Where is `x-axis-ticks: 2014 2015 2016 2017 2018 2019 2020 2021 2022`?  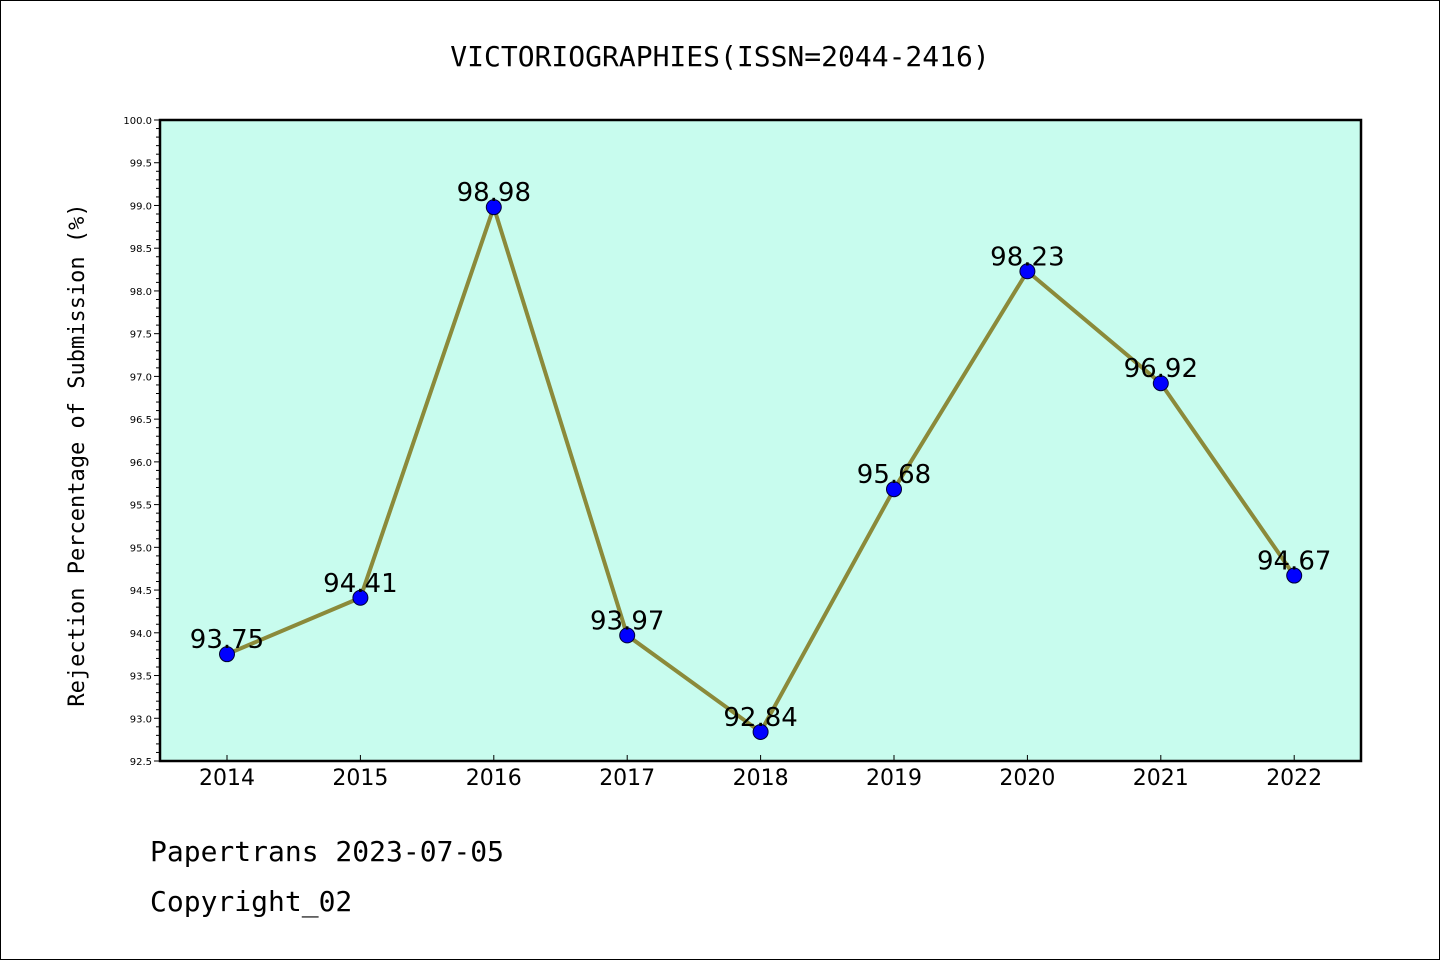
x-axis-ticks: 2014 2015 2016 2017 2018 2019 2020 2021 2022 is located at coordinates (760, 773).